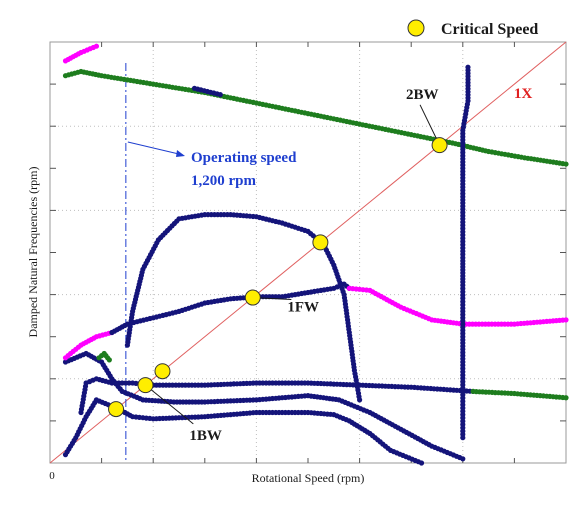 The image size is (588, 511). I want to click on reference-line-label: 1X, so click(523, 94).